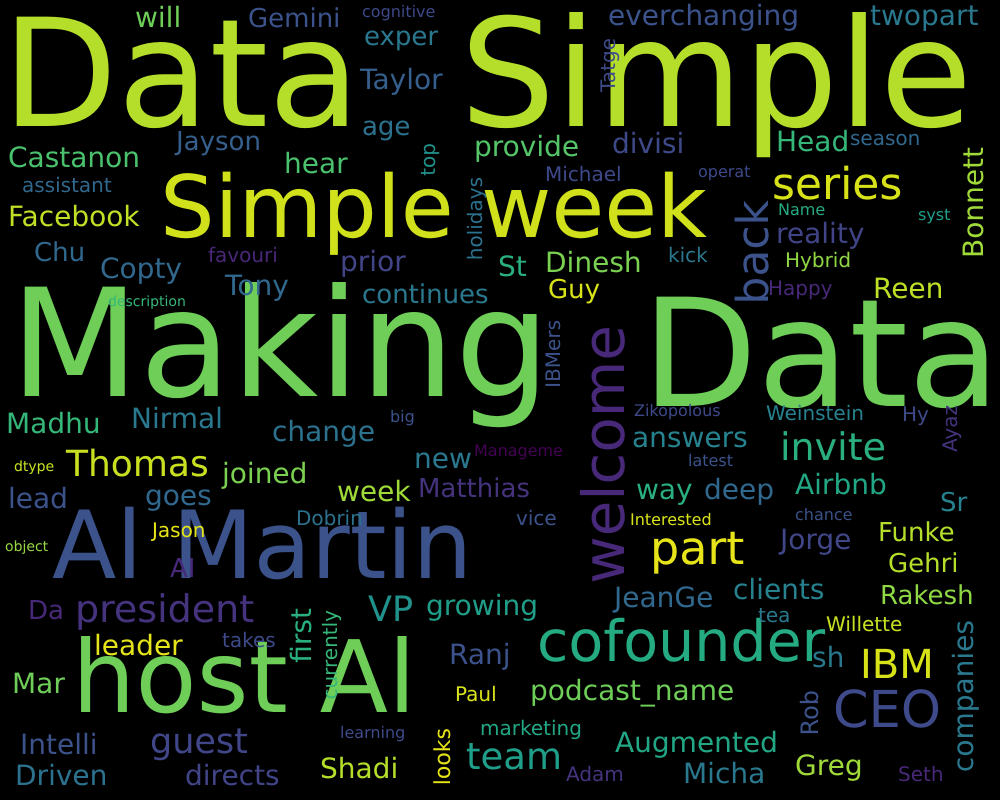 The width and height of the screenshot is (1000, 800). Describe the element at coordinates (716, 81) in the screenshot. I see `word-simple: Simple` at that location.